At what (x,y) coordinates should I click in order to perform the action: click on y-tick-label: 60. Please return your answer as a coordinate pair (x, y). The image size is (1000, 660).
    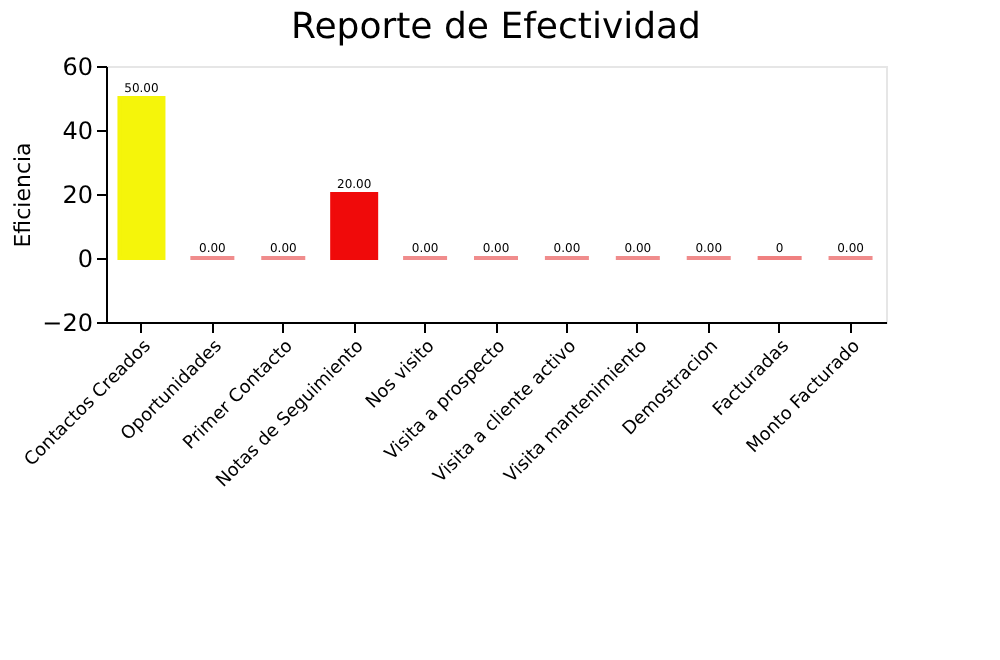
    Looking at the image, I should click on (77, 67).